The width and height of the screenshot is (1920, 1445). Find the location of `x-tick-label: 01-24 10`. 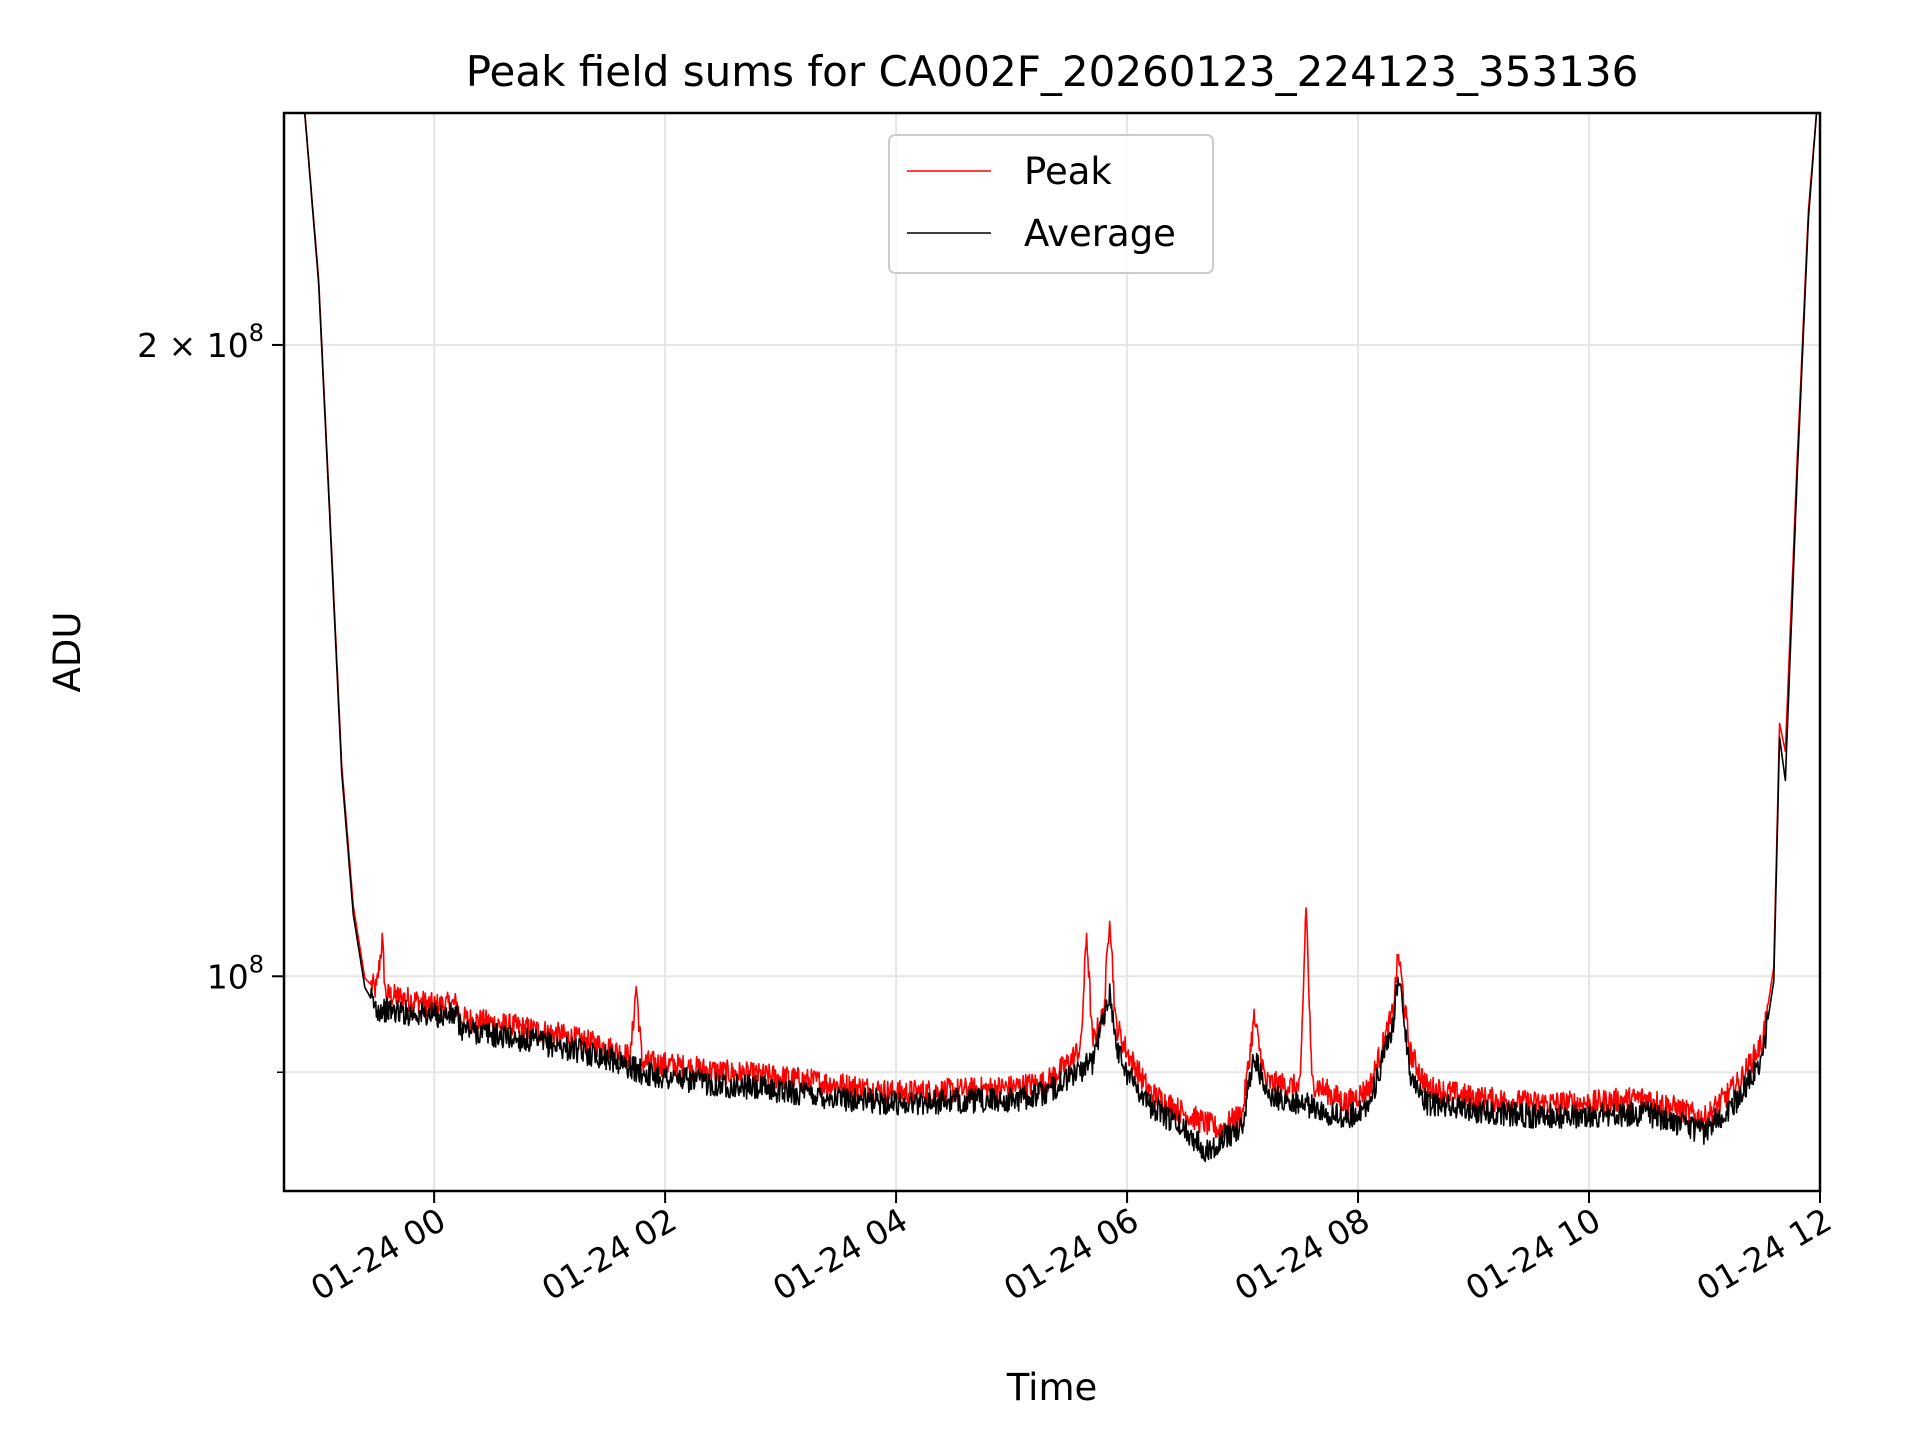

x-tick-label: 01-24 10 is located at coordinates (1533, 1254).